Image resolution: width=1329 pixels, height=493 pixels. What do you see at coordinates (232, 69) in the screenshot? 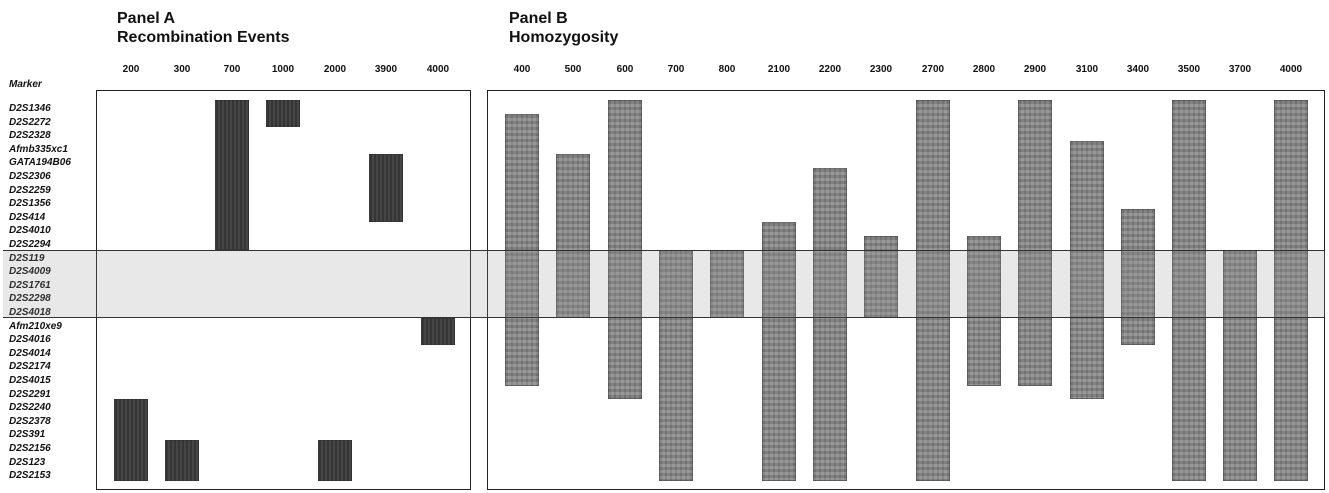
I see `panel-a-column-label: 700` at bounding box center [232, 69].